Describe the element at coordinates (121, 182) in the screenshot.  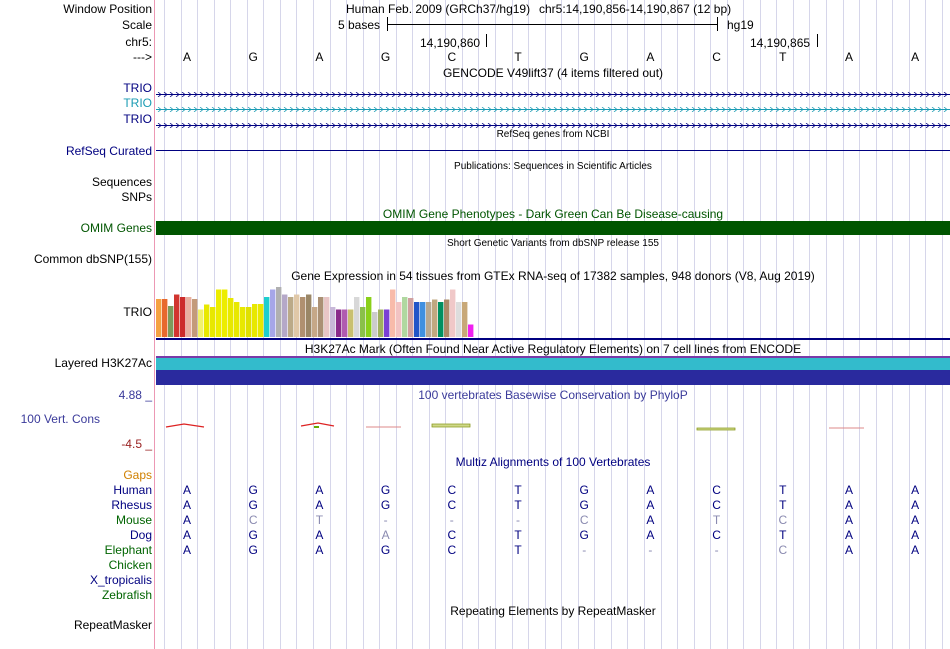
I see `label-sequences: Sequences` at that location.